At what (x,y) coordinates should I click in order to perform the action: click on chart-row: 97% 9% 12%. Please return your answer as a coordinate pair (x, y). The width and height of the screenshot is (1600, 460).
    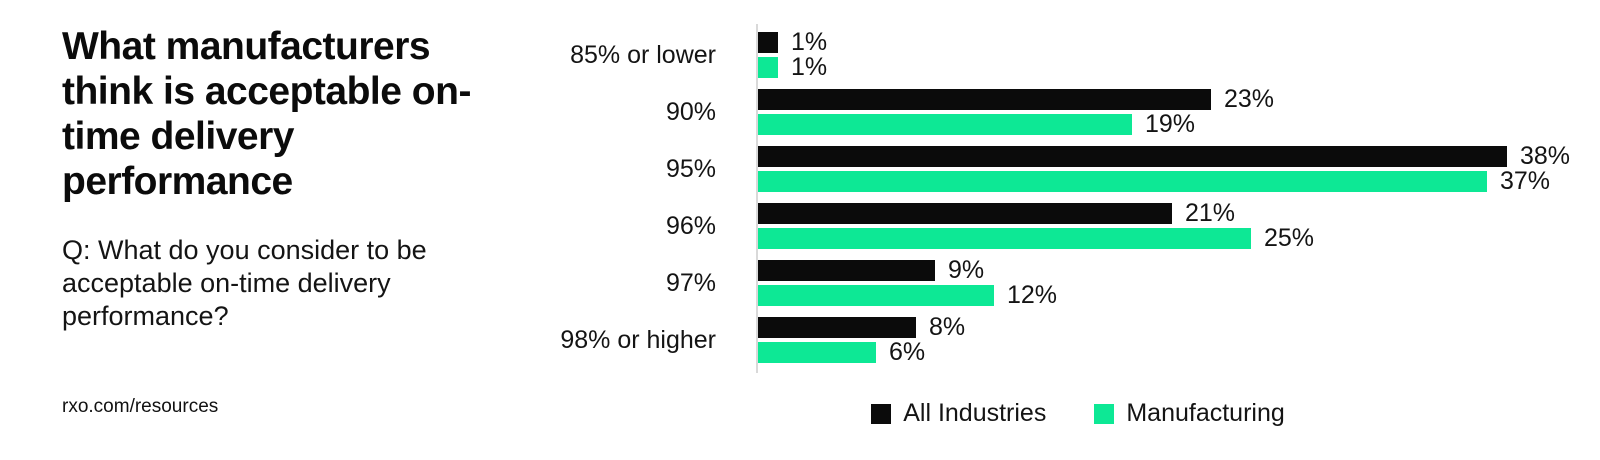
    Looking at the image, I should click on (1078, 282).